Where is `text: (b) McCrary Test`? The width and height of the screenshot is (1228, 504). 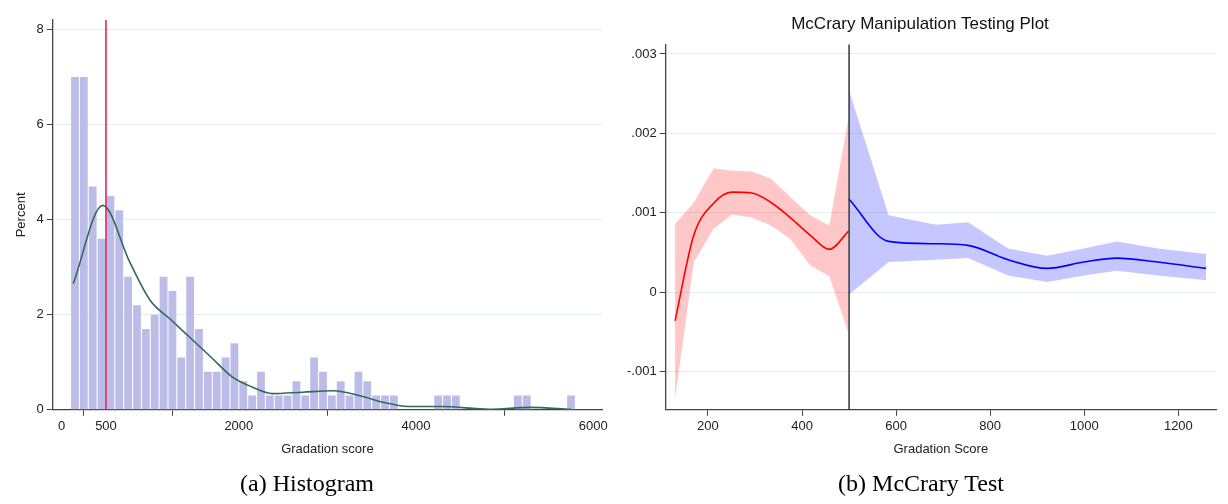
text: (b) McCrary Test is located at coordinates (921, 483).